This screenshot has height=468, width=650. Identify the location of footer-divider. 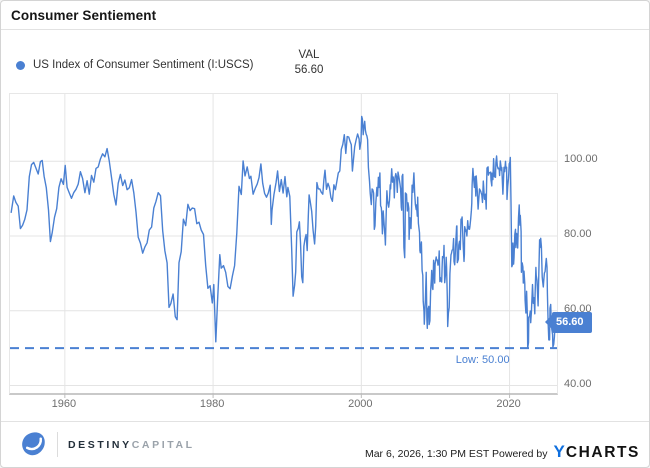
(325, 421).